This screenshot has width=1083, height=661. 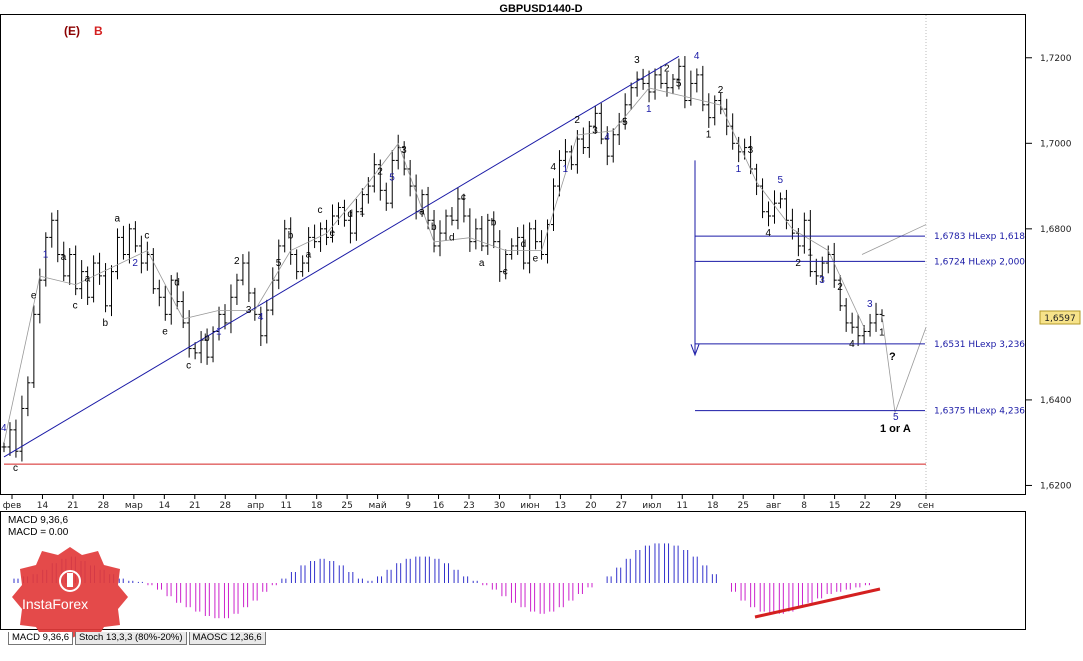 What do you see at coordinates (804, 506) in the screenshot?
I see `x-tick-label: 8` at bounding box center [804, 506].